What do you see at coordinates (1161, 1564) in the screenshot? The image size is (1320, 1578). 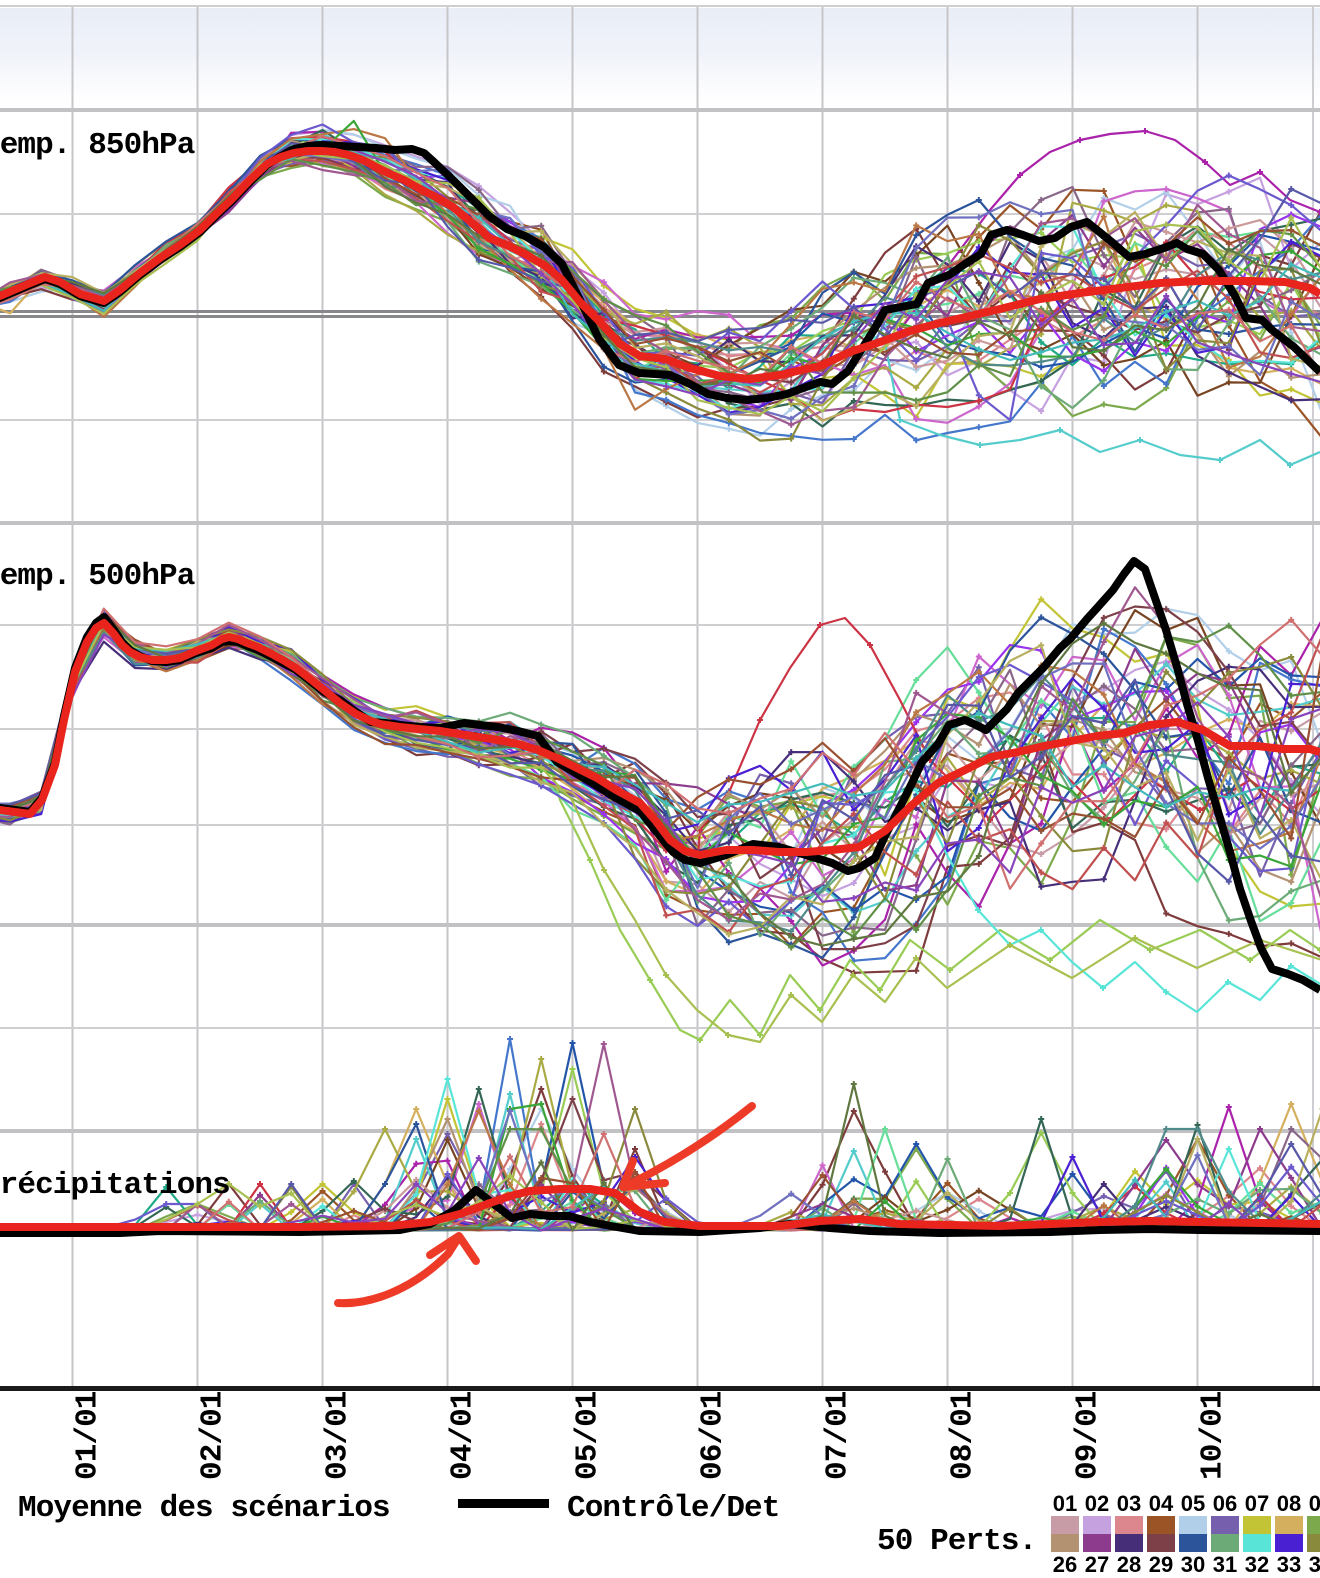 I see `svg-text: 29` at bounding box center [1161, 1564].